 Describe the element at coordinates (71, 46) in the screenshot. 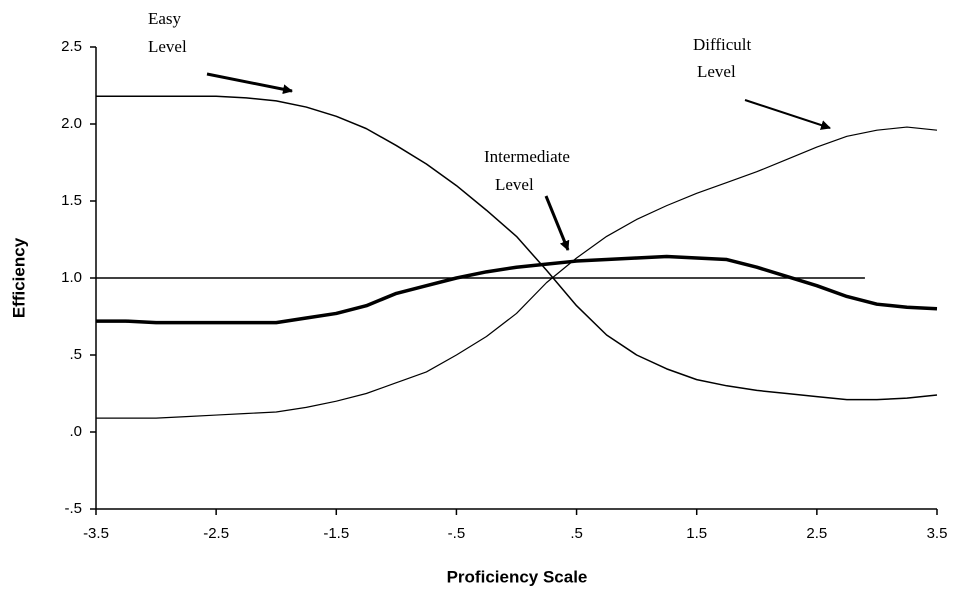

I see `y-tick-label: 2.5` at that location.